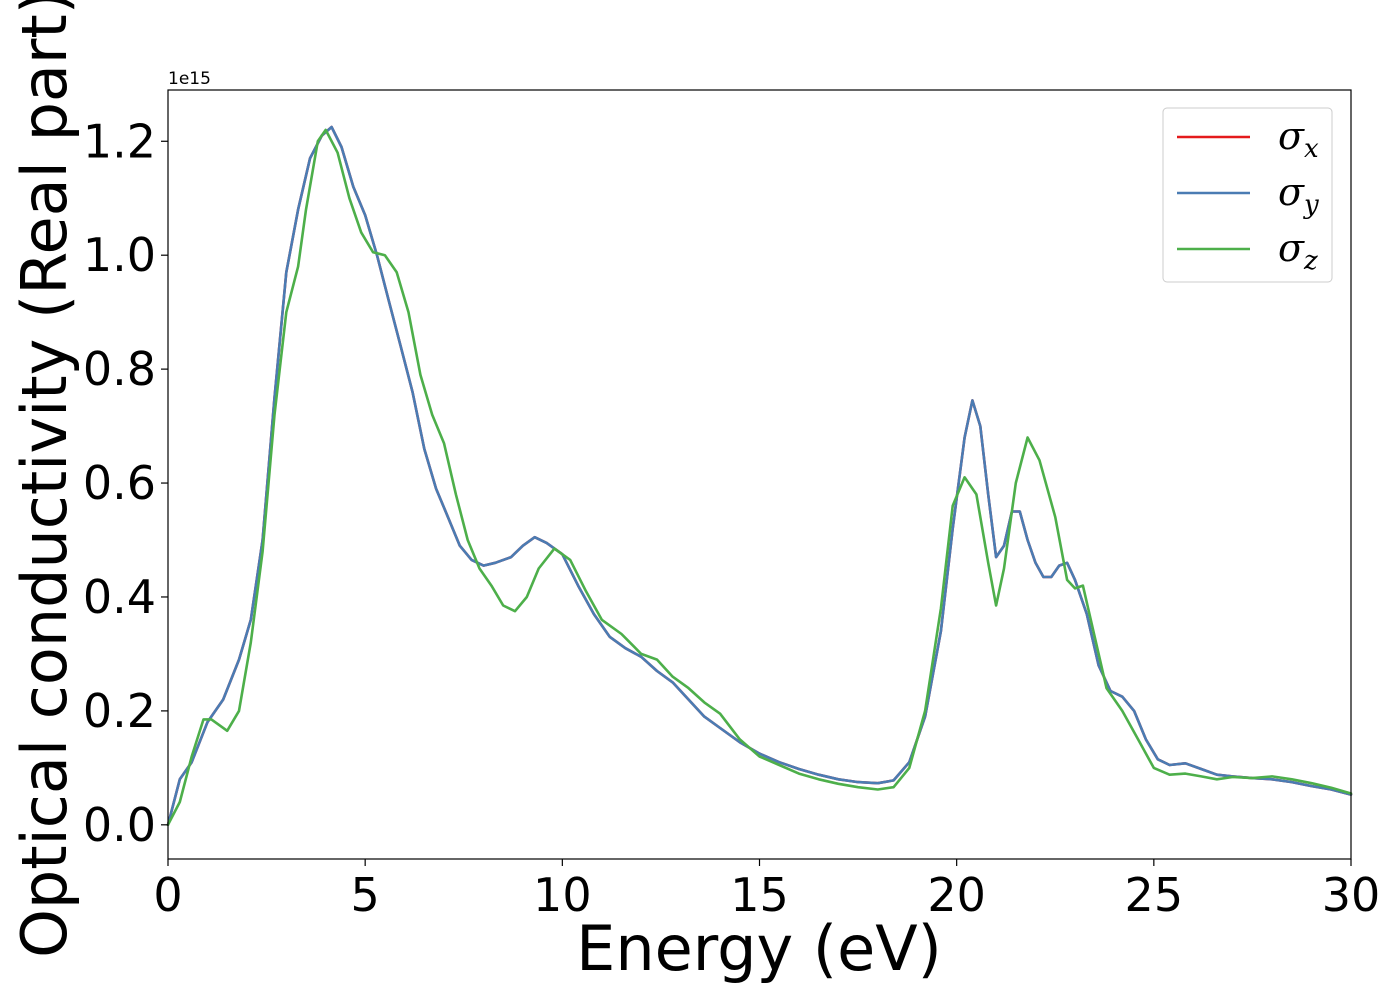  What do you see at coordinates (119, 597) in the screenshot?
I see `y-tick-label: 0.4` at bounding box center [119, 597].